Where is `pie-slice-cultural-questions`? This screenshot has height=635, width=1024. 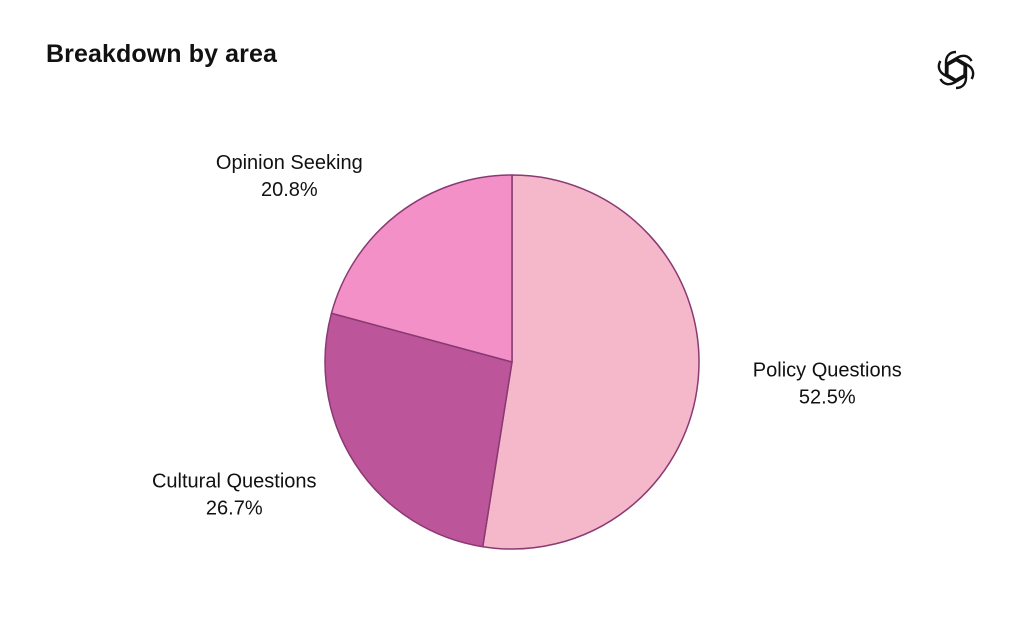
pie-slice-cultural-questions is located at coordinates (418, 430).